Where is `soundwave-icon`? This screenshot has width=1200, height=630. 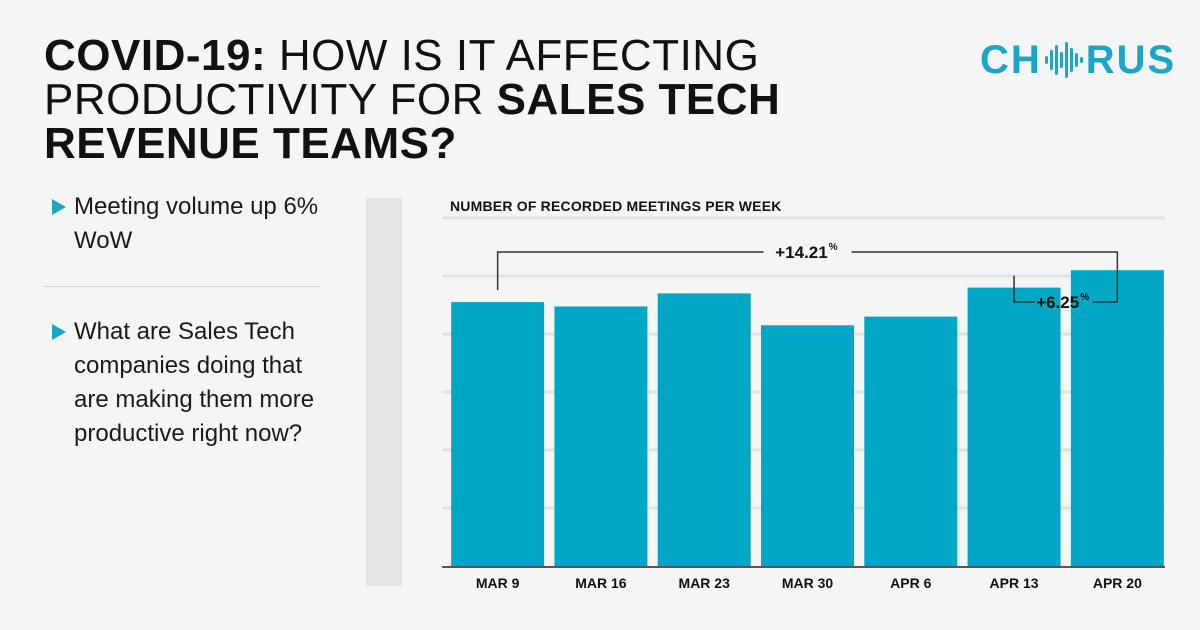
soundwave-icon is located at coordinates (1063, 60).